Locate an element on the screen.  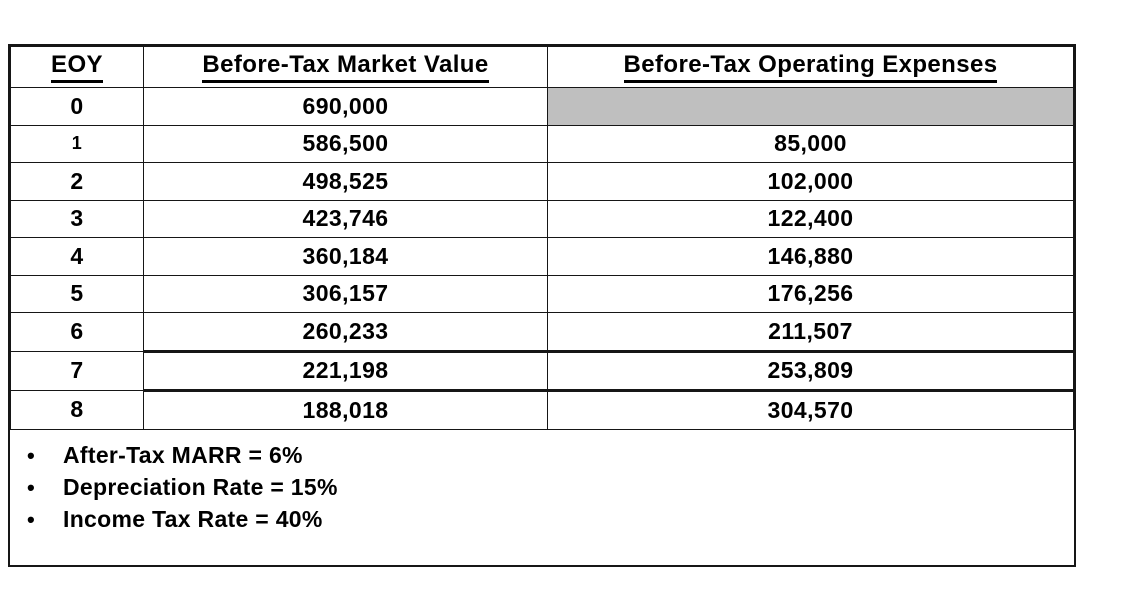
col-header-operating-expenses-label: Before-Tax Operating Expenses is located at coordinates (810, 67).